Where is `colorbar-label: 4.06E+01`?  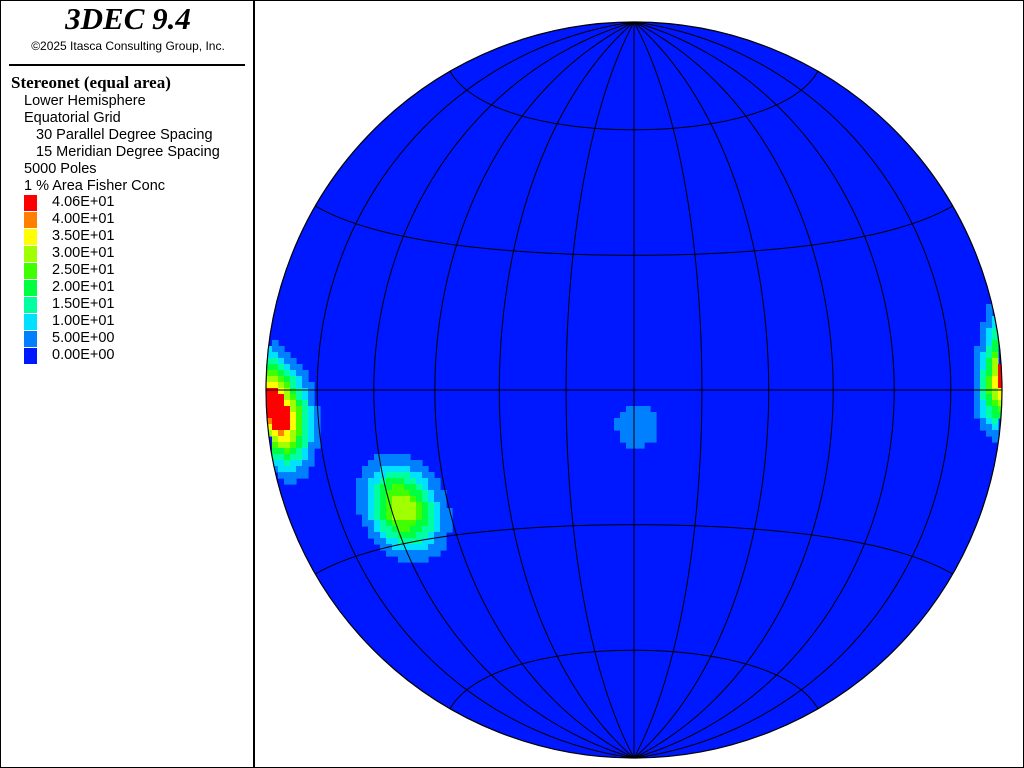
colorbar-label: 4.06E+01 is located at coordinates (83, 202).